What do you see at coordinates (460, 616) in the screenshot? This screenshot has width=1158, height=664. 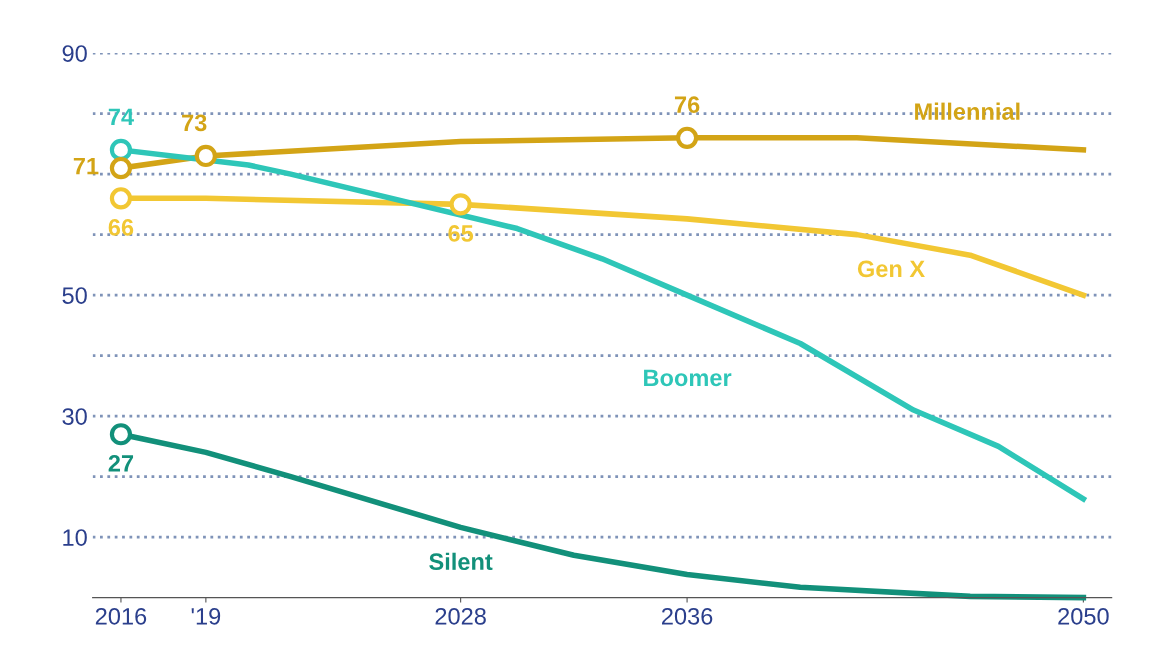 I see `x-tick-label: 2028` at bounding box center [460, 616].